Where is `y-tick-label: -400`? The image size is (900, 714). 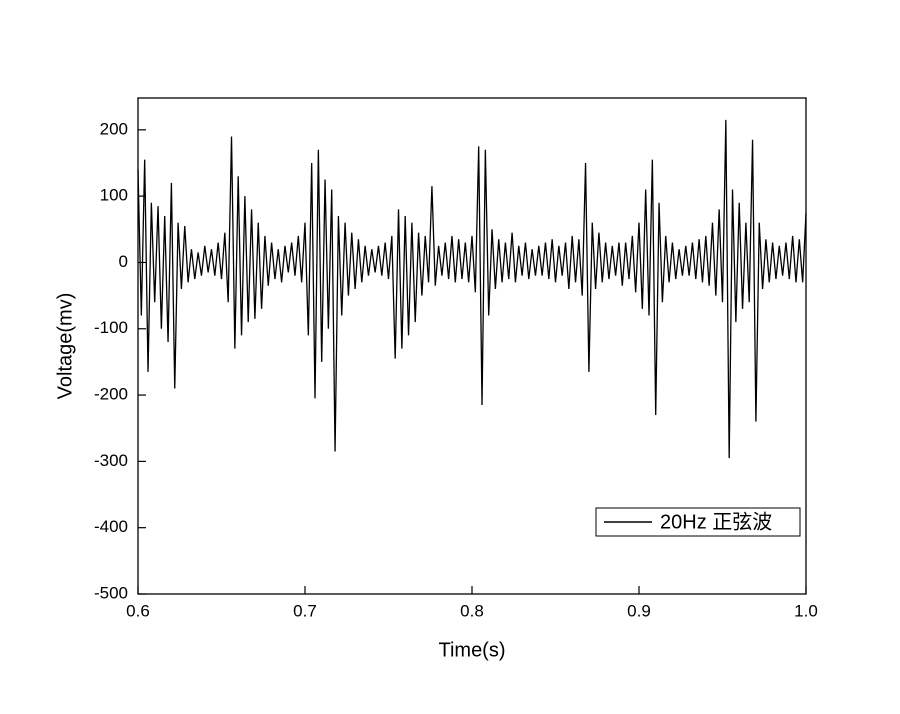 y-tick-label: -400 is located at coordinates (111, 526).